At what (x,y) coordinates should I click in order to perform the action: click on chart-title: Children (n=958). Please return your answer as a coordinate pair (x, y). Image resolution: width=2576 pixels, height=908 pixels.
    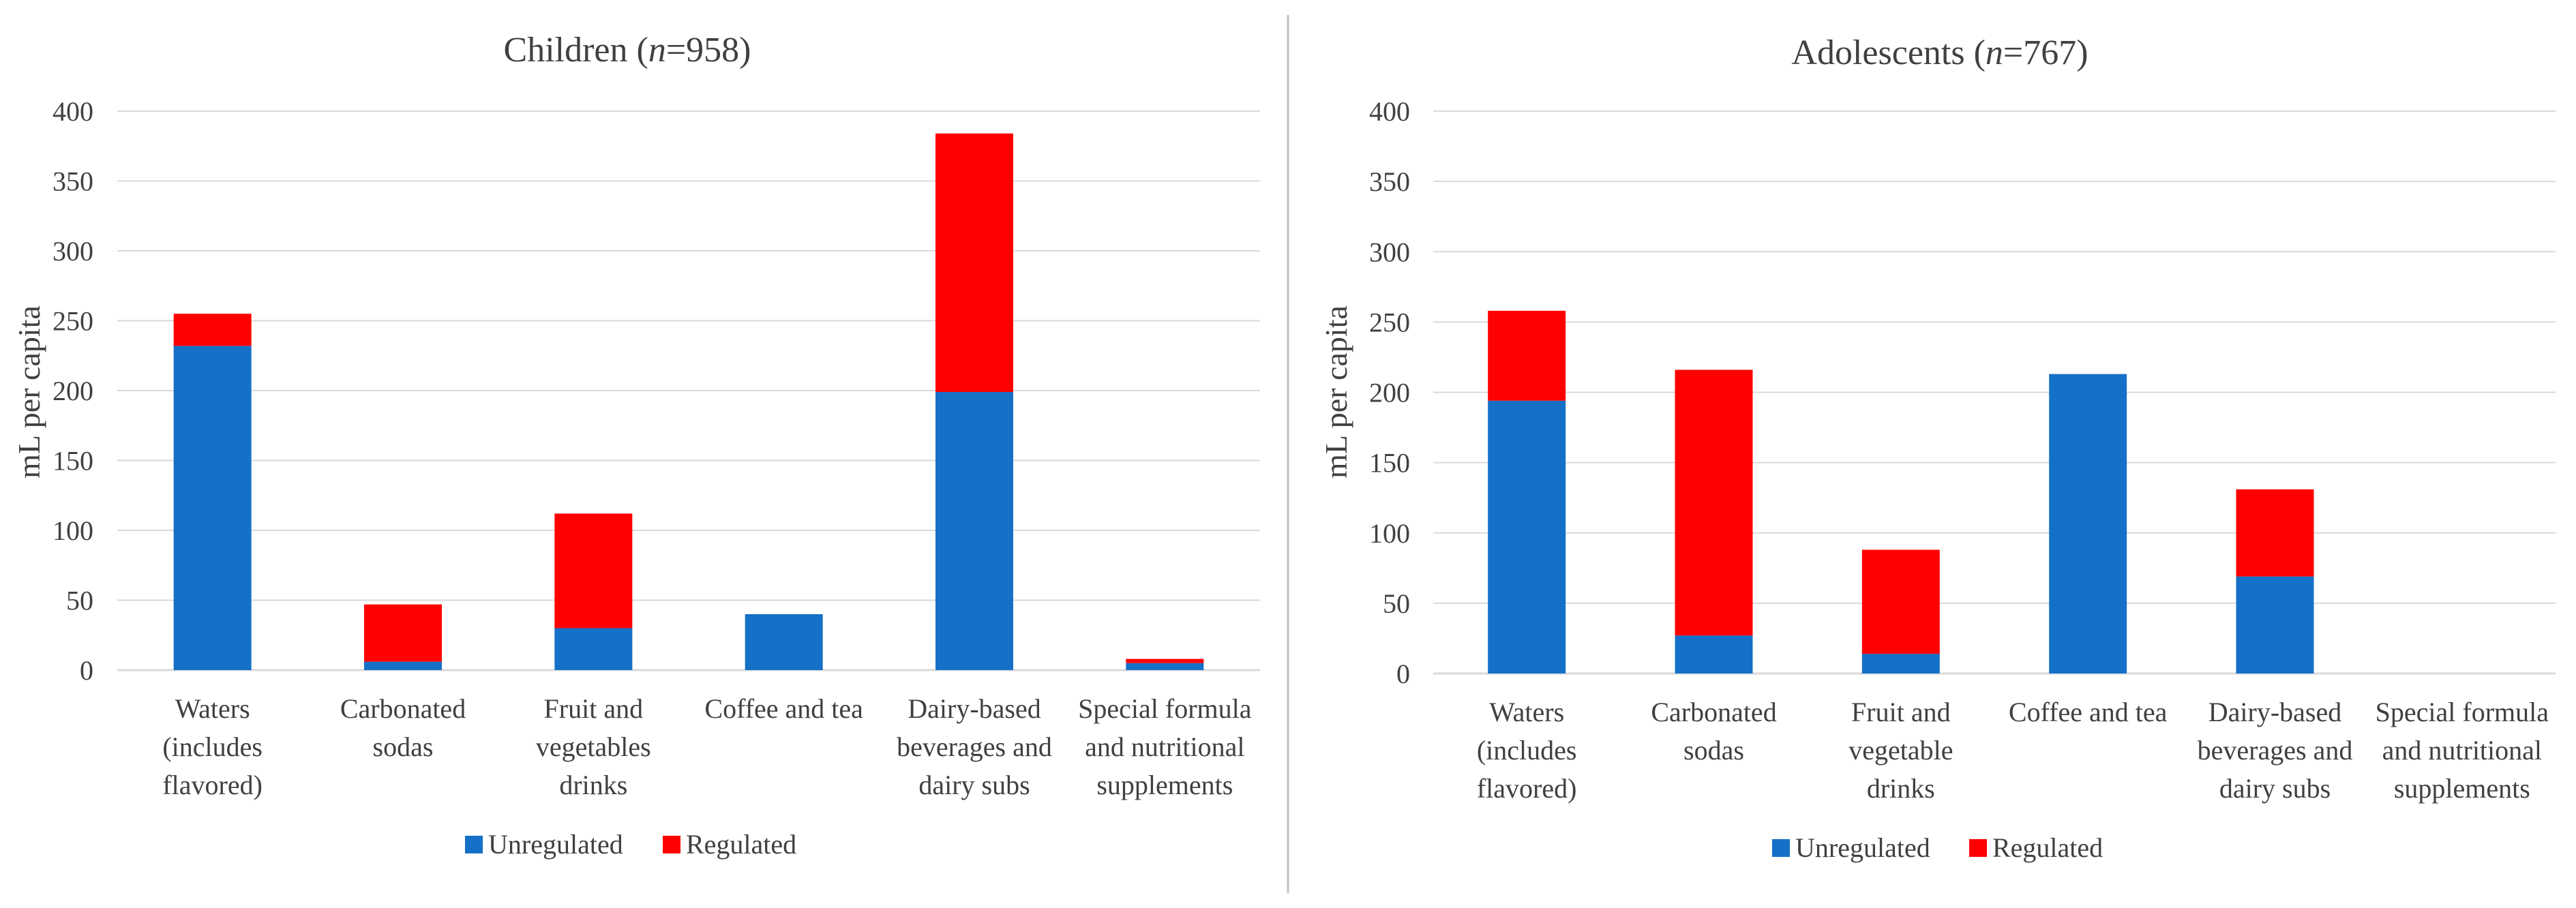
    Looking at the image, I should click on (627, 50).